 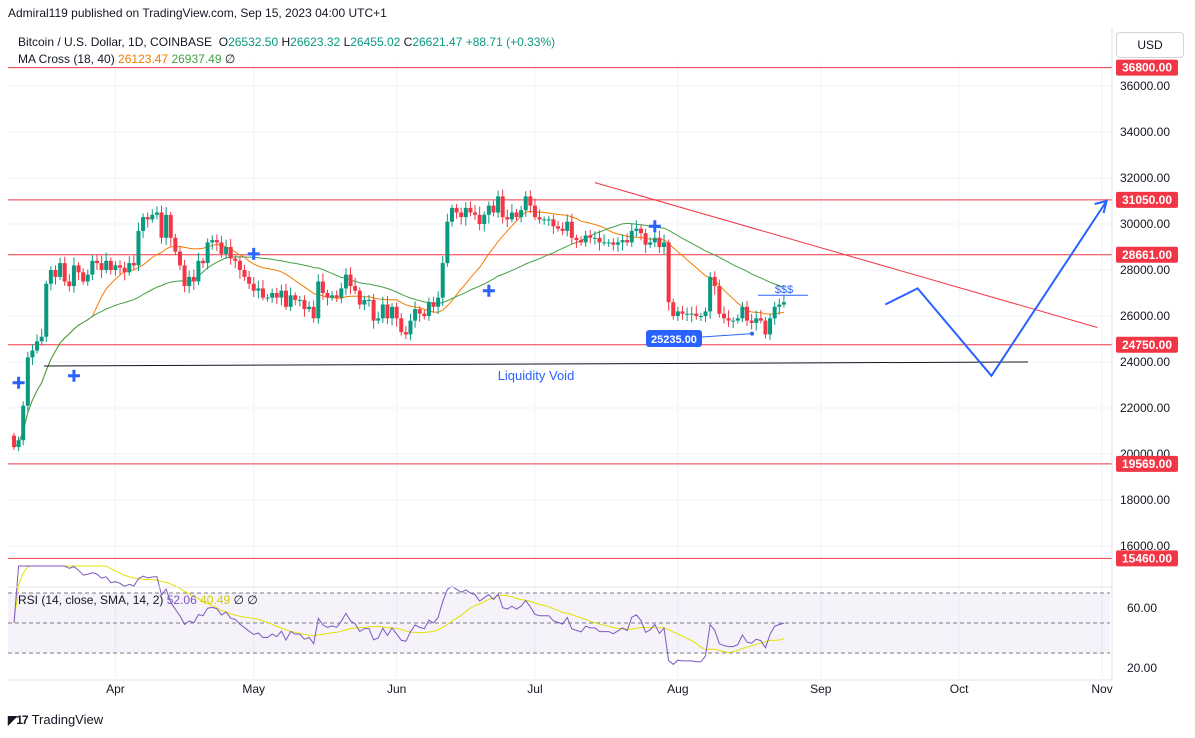 What do you see at coordinates (67, 719) in the screenshot?
I see `brand-text: TradingView` at bounding box center [67, 719].